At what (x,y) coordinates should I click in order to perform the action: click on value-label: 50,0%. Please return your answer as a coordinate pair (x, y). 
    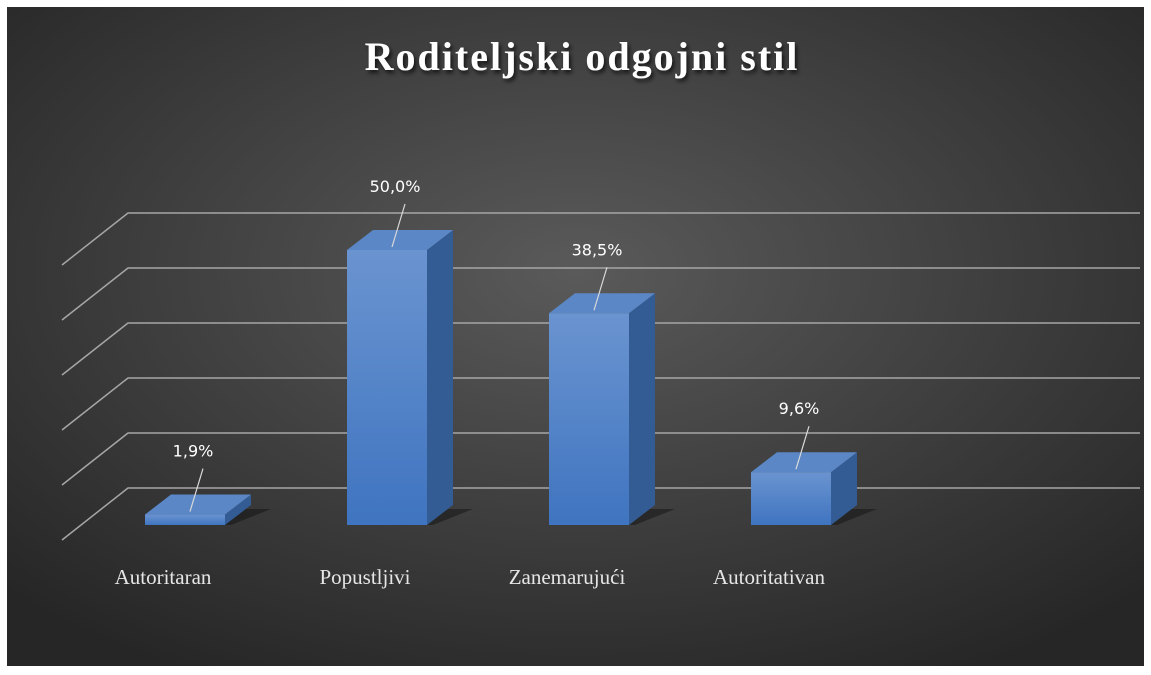
    Looking at the image, I should click on (395, 186).